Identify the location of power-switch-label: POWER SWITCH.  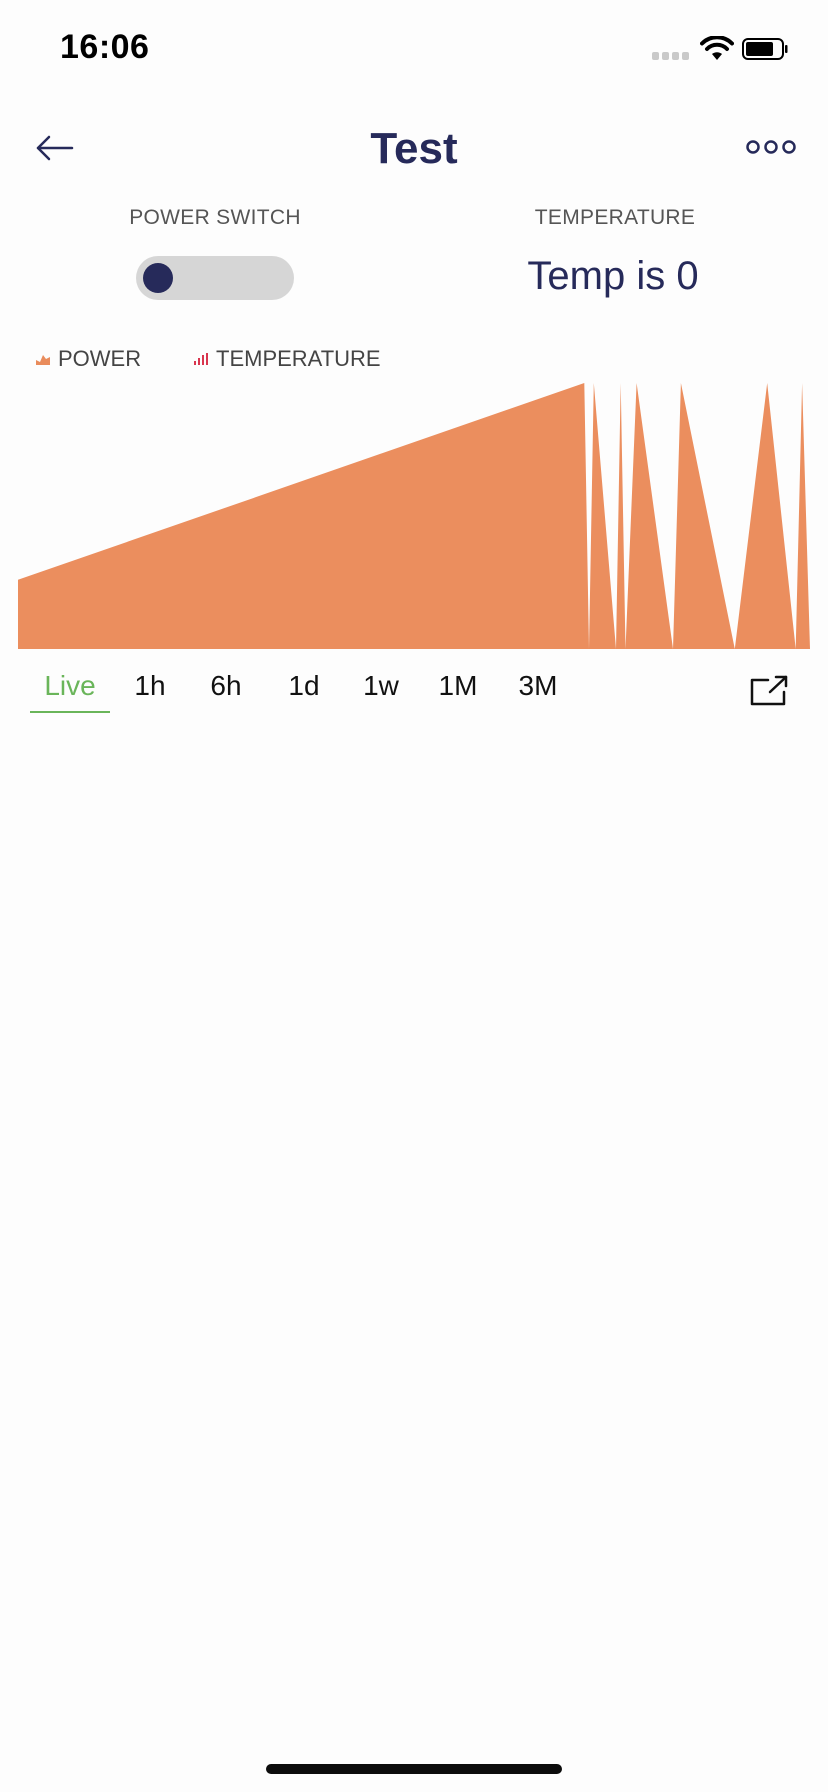
(215, 217).